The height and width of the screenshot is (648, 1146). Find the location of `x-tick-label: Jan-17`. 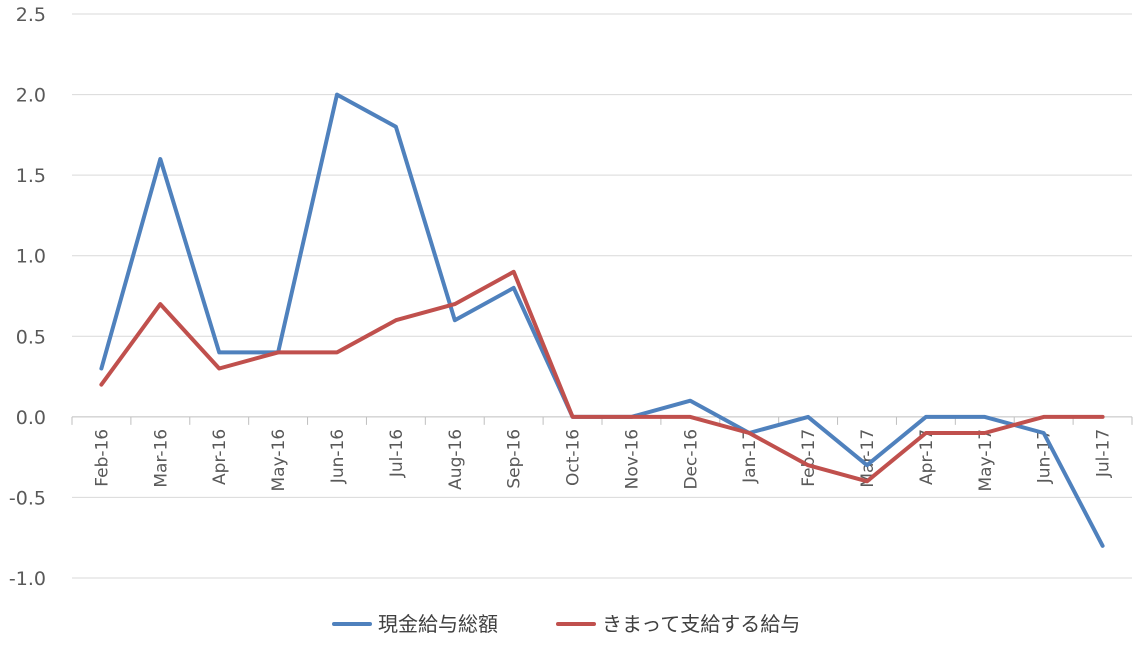

x-tick-label: Jan-17 is located at coordinates (750, 456).